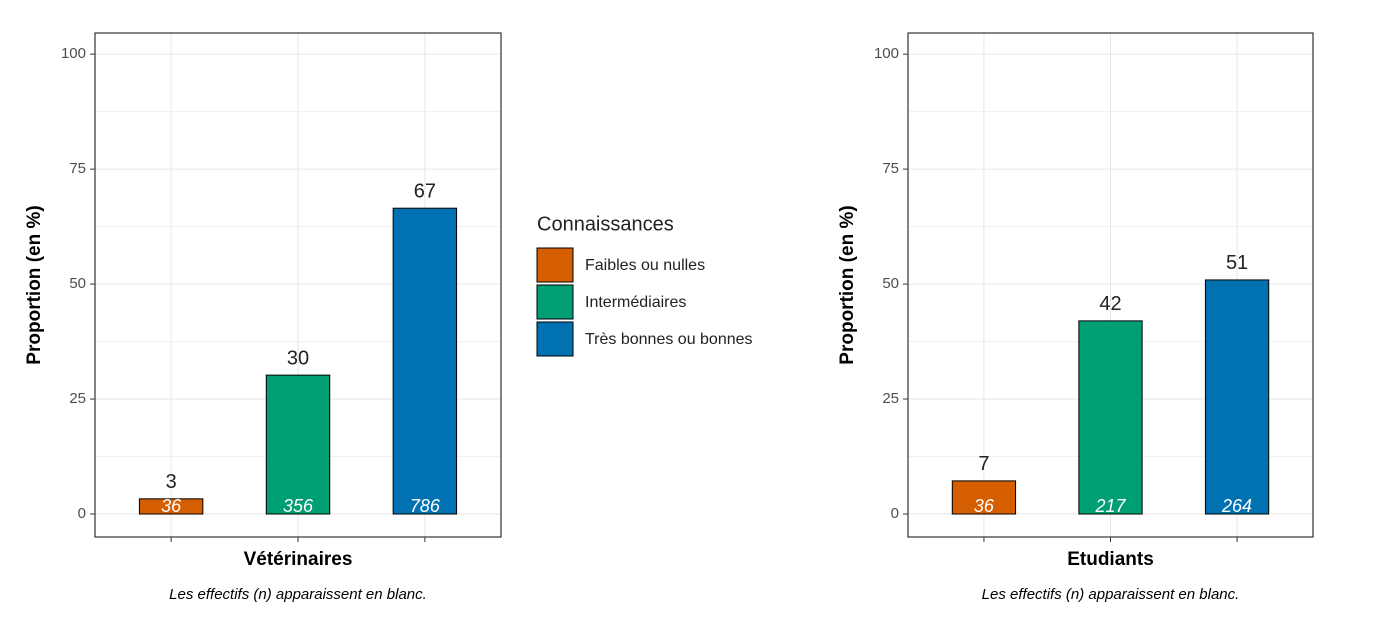  Describe the element at coordinates (1110, 559) in the screenshot. I see `x-axis-title: Etudiants` at that location.